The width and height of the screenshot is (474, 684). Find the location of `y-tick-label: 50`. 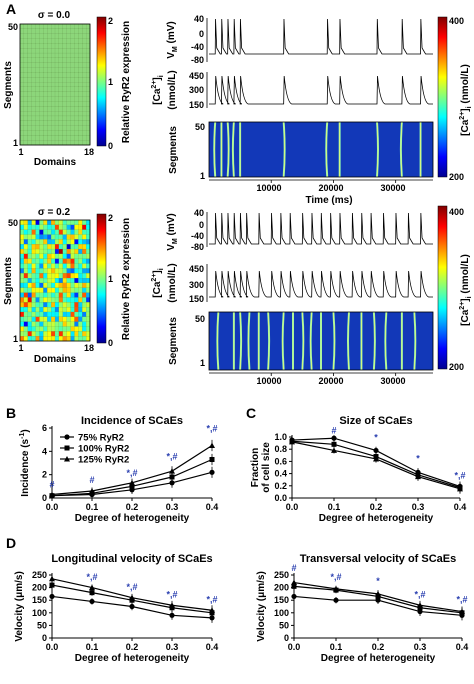

y-tick-label: 50 is located at coordinates (42, 625).